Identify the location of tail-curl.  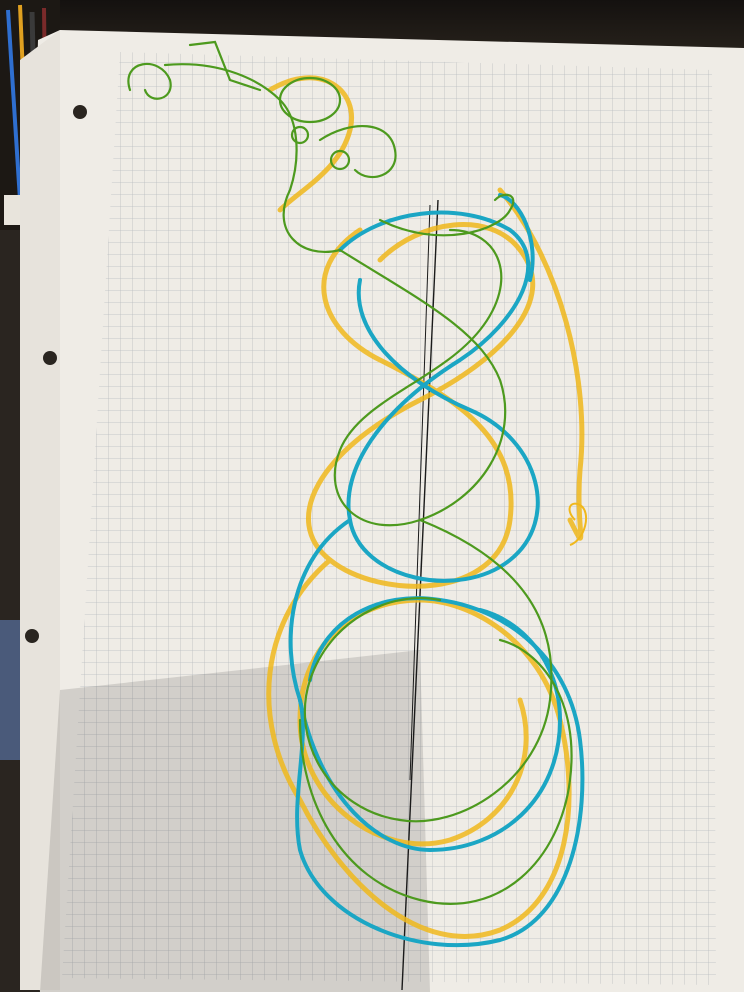
(578, 524).